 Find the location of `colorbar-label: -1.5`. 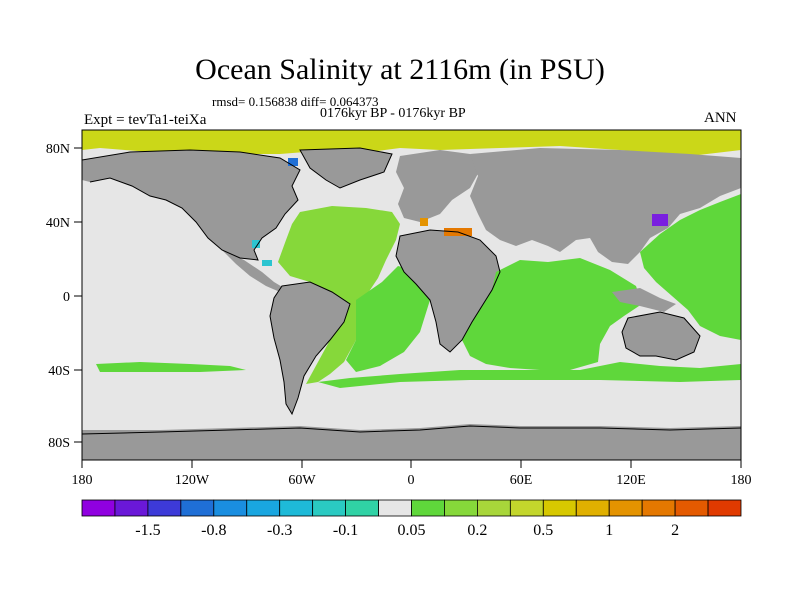

colorbar-label: -1.5 is located at coordinates (147, 530).